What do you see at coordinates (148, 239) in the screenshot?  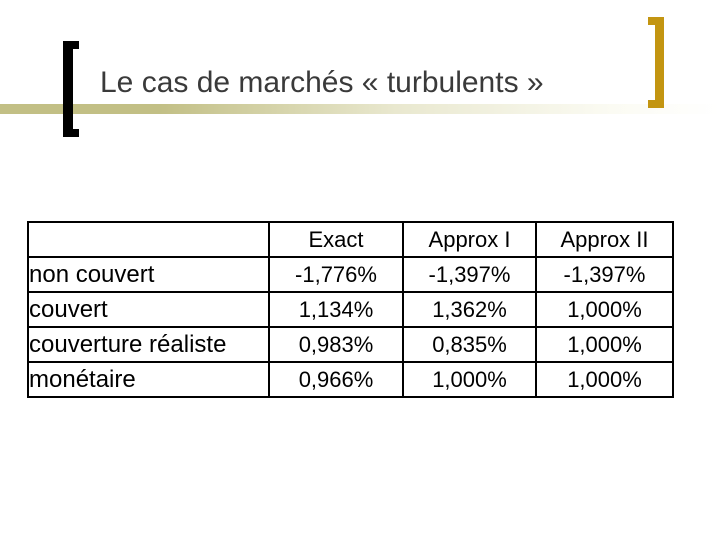 I see `column-header-empty` at bounding box center [148, 239].